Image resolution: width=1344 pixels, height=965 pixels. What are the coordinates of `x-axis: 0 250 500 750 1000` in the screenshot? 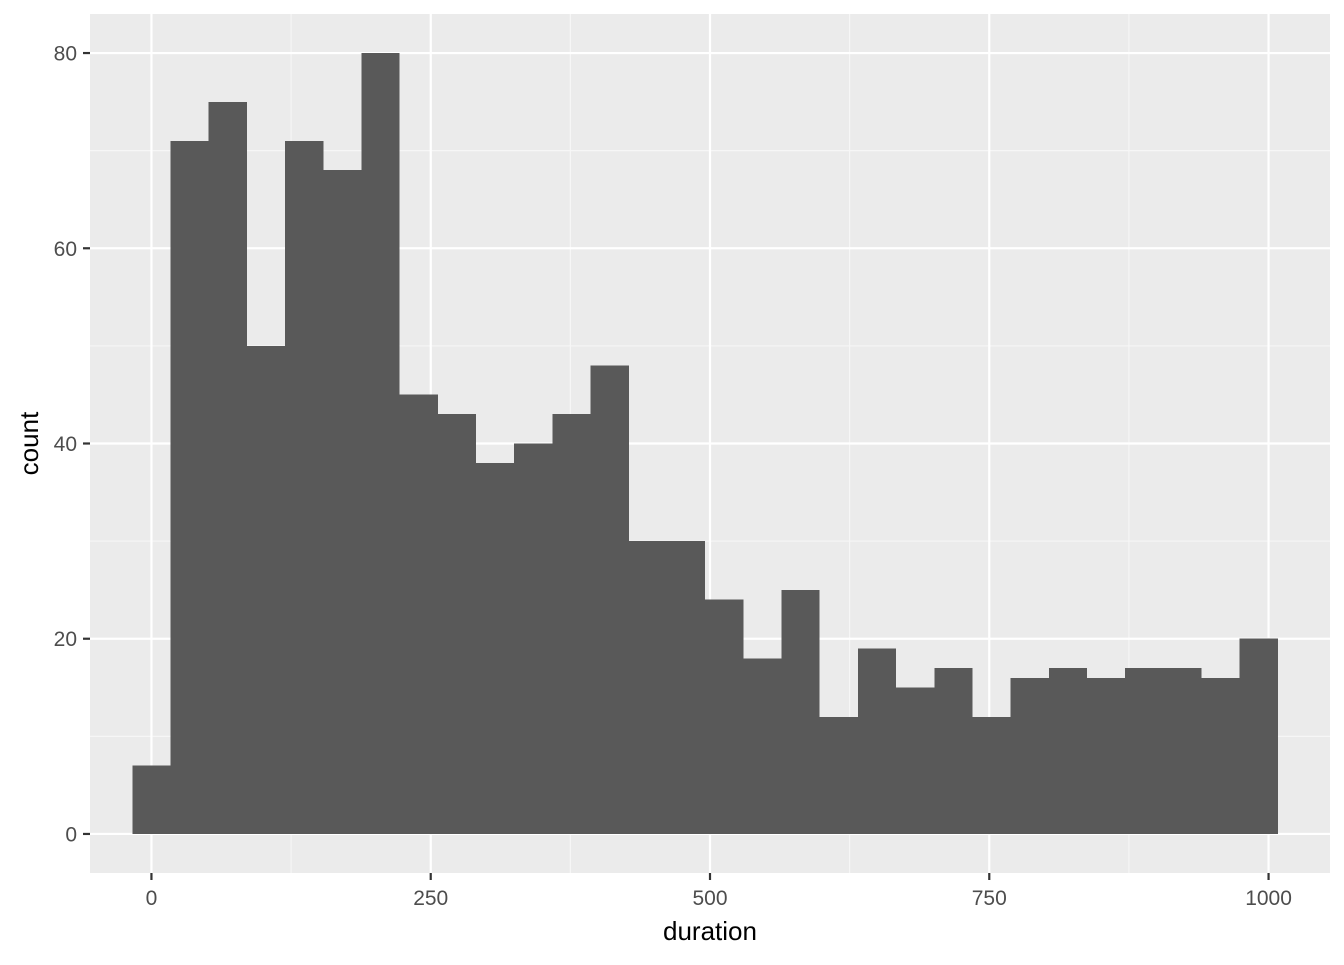 It's located at (719, 891).